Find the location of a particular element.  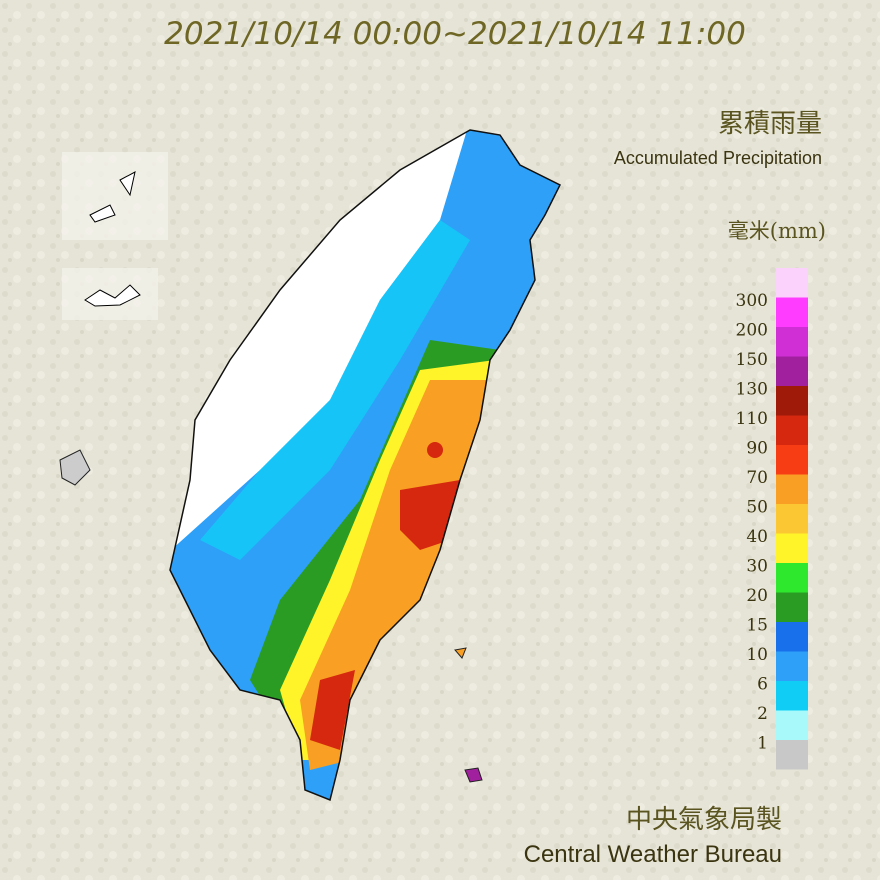

legend-label: 150 is located at coordinates (752, 360).